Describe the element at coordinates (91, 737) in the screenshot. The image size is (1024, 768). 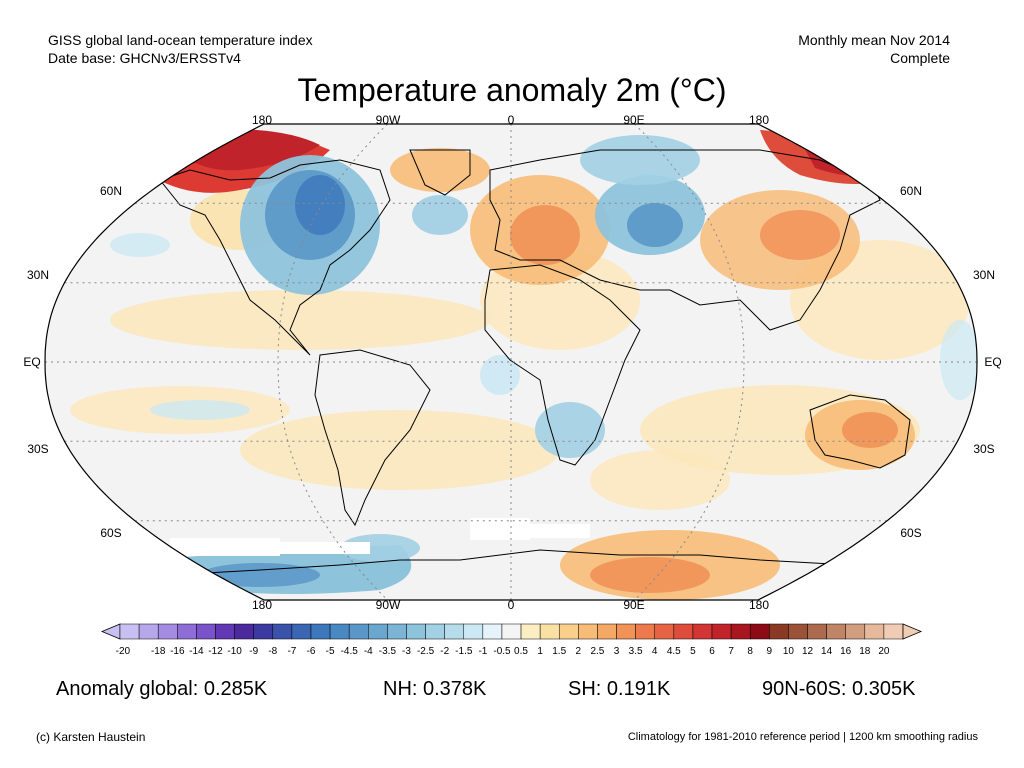
I see `credit: (c) Karsten Haustein` at that location.